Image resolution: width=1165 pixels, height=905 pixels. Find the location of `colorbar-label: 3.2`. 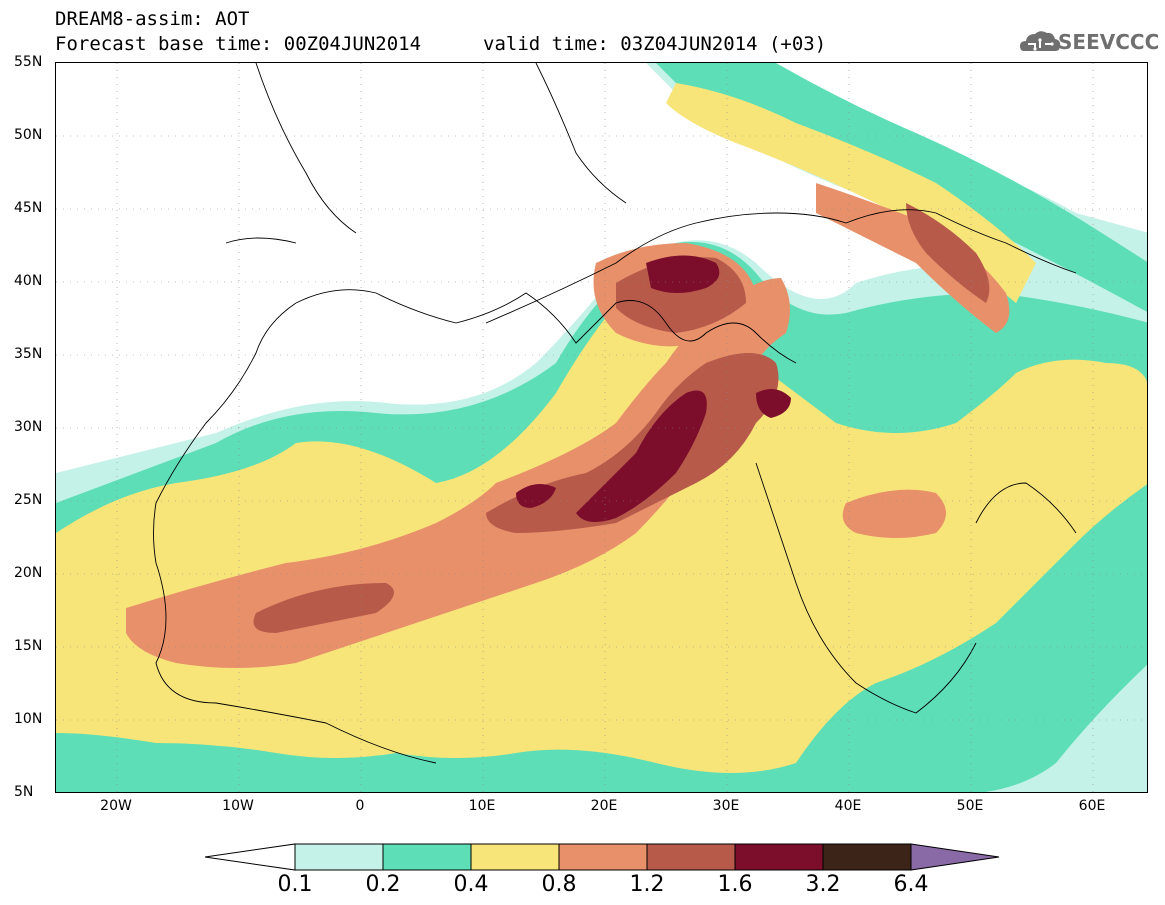

colorbar-label: 3.2 is located at coordinates (823, 884).